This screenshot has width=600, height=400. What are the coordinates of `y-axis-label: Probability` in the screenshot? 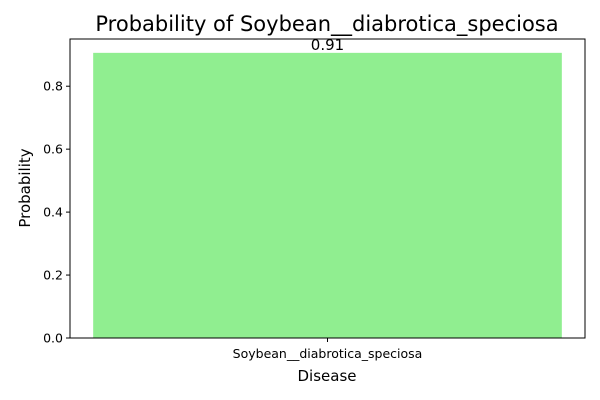 It's located at (25, 187).